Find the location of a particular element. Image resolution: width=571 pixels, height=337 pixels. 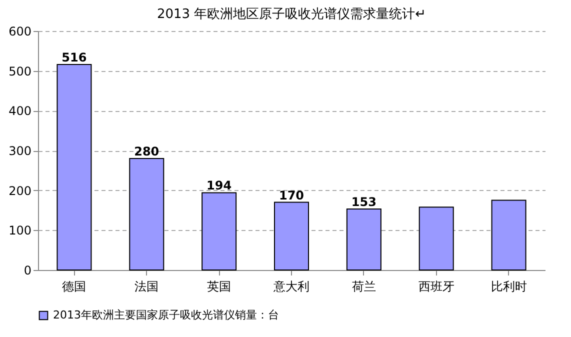

data-label: 194 is located at coordinates (219, 185).